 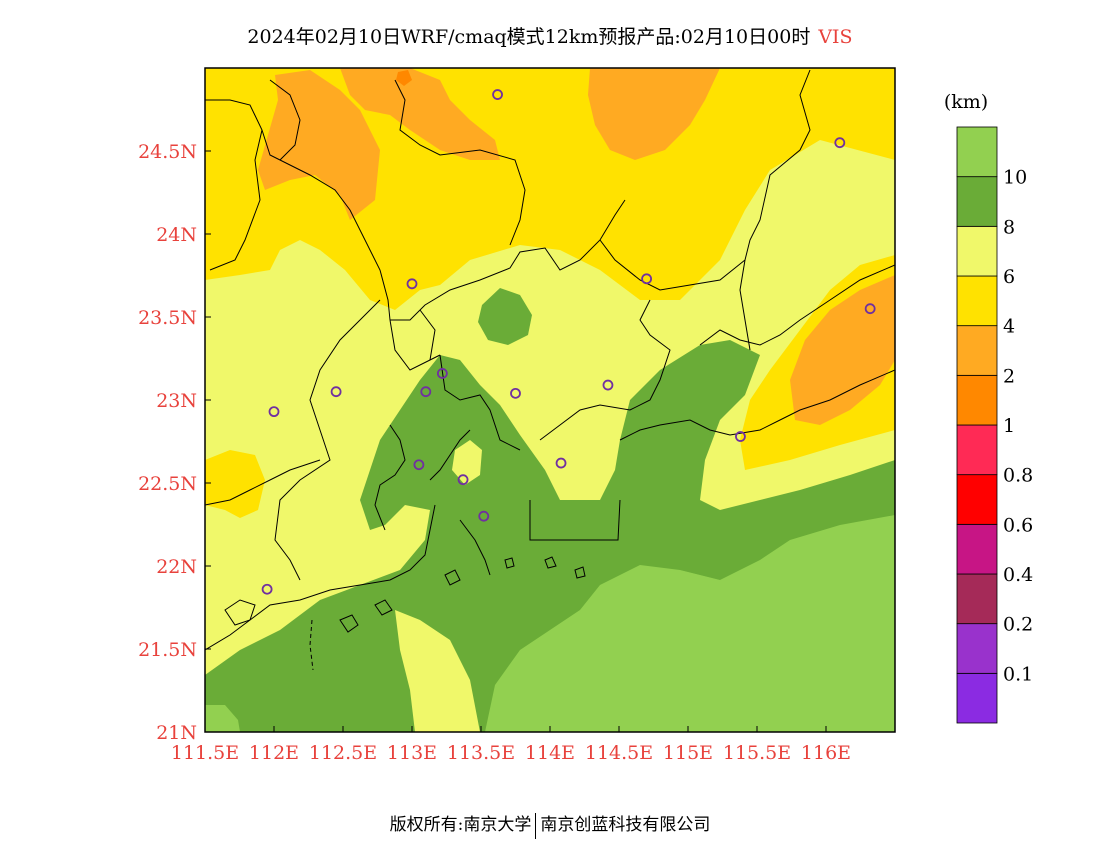 What do you see at coordinates (550, 753) in the screenshot?
I see `x-tick-label: 114E` at bounding box center [550, 753].